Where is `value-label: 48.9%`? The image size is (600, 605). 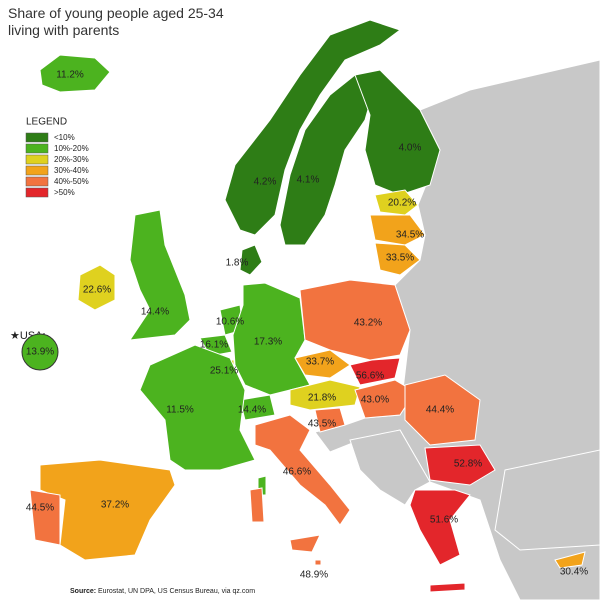 value-label: 48.9% is located at coordinates (314, 575).